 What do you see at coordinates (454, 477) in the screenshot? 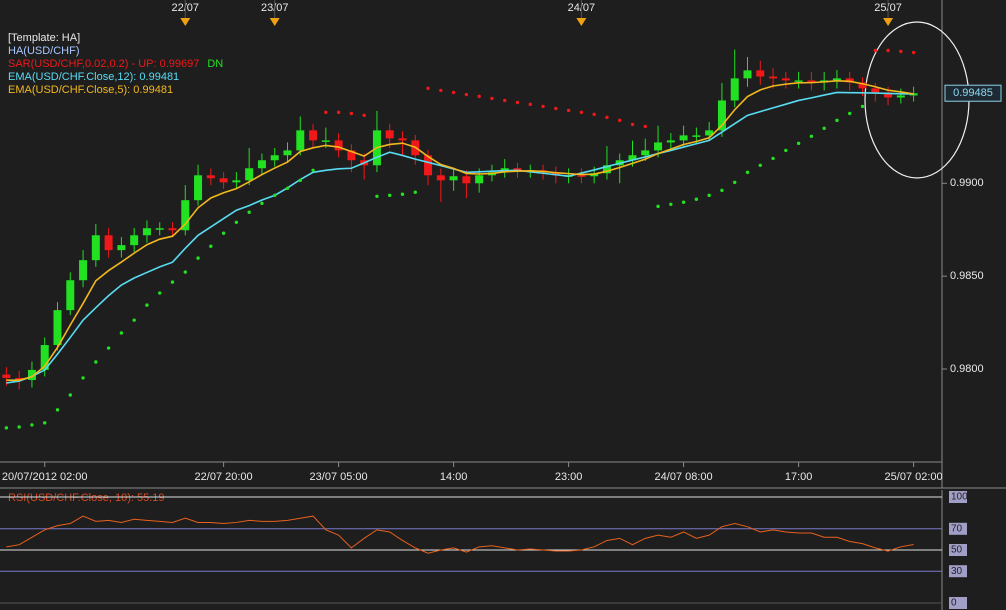
I see `x-tick-label: 14:00` at bounding box center [454, 477].